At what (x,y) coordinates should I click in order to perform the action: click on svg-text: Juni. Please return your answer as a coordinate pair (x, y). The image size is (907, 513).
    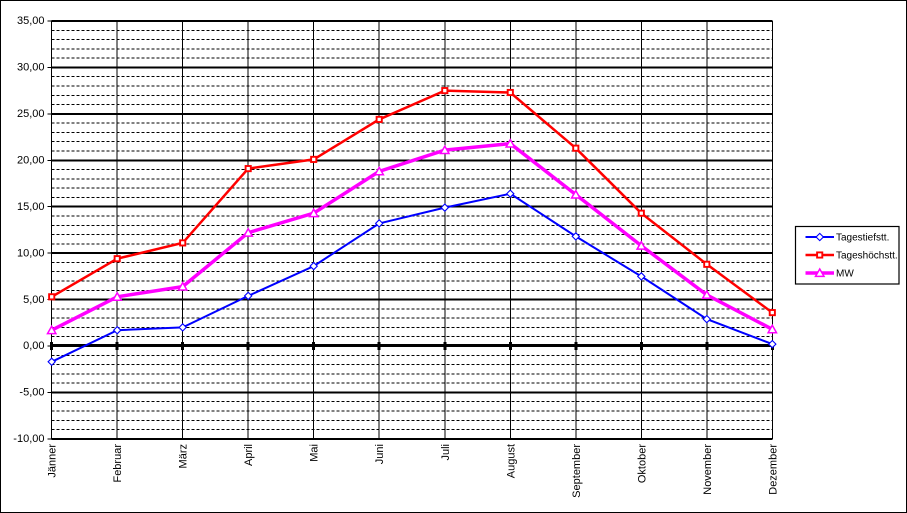
    Looking at the image, I should click on (380, 454).